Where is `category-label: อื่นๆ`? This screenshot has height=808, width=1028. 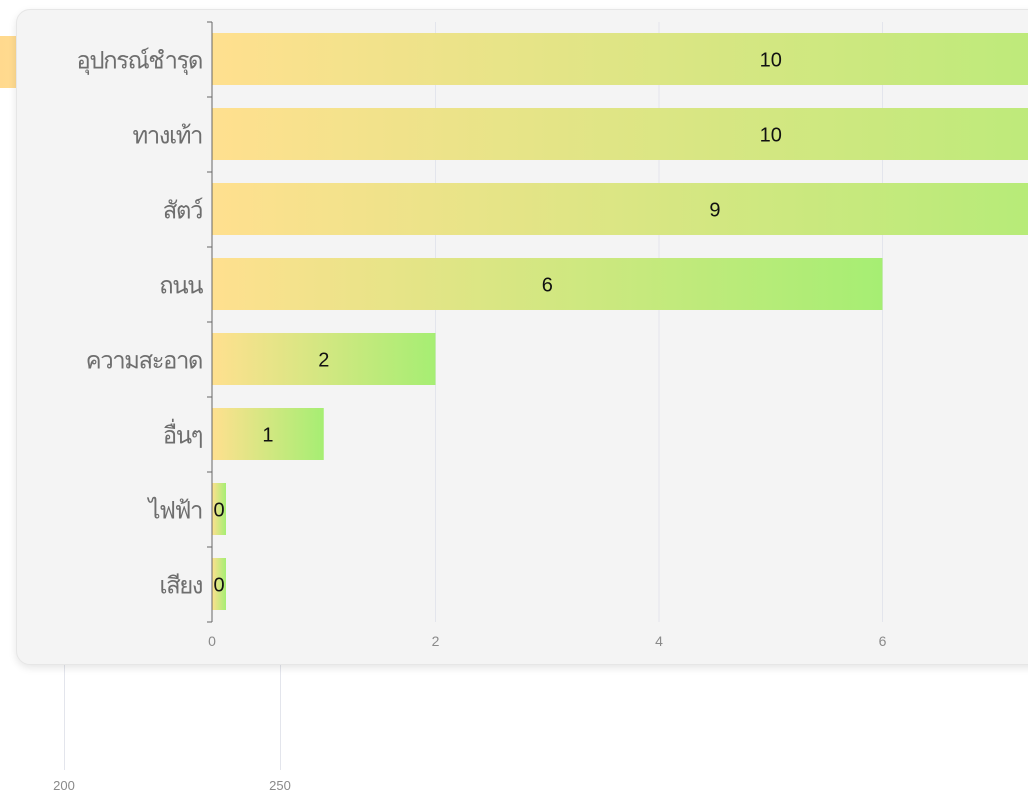
category-label: อื่นๆ is located at coordinates (183, 434).